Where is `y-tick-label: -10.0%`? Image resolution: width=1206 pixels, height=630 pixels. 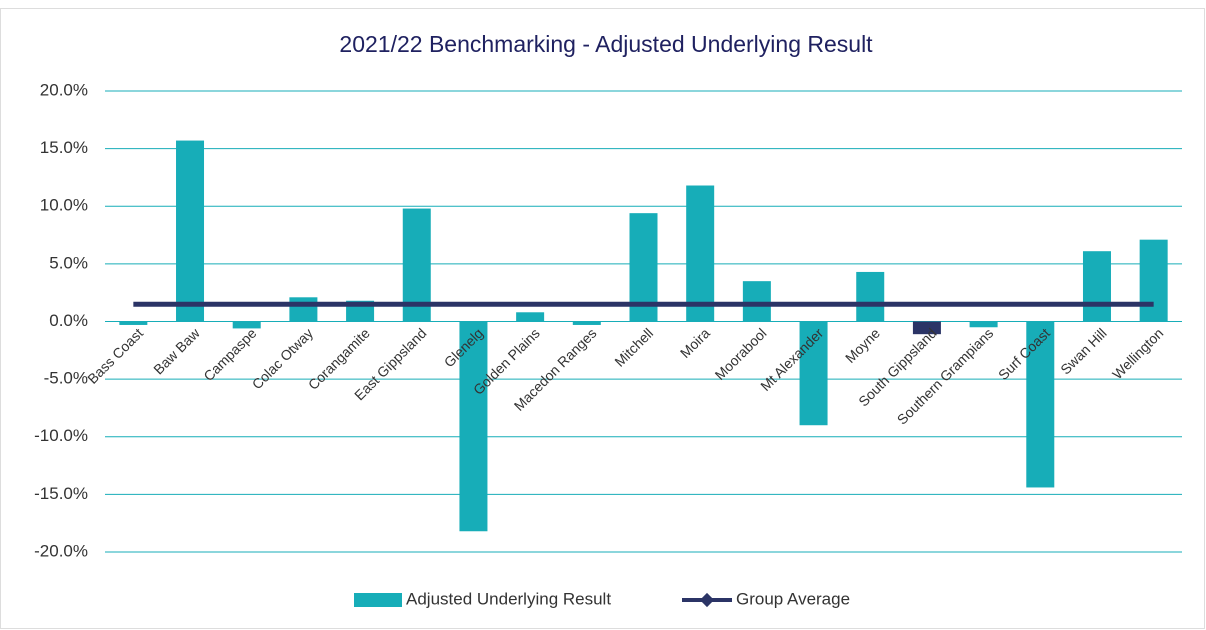 y-tick-label: -10.0% is located at coordinates (61, 435).